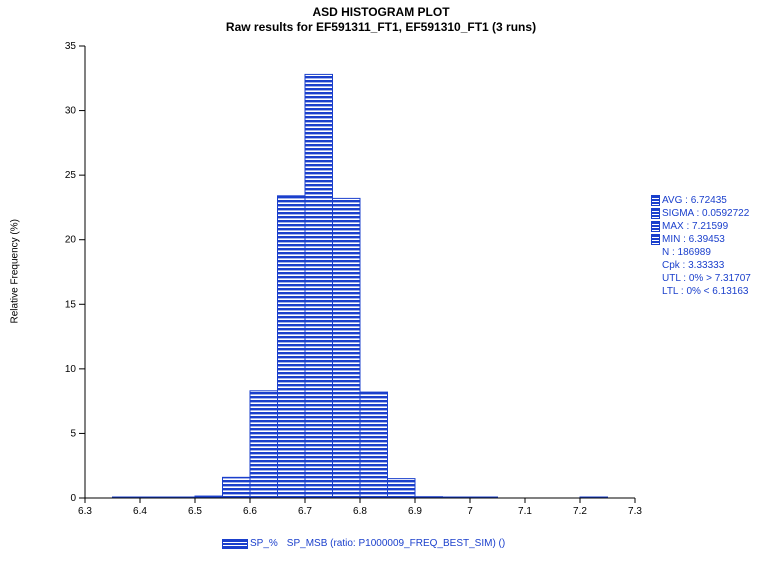 Image resolution: width=762 pixels, height=562 pixels. What do you see at coordinates (686, 252) in the screenshot?
I see `stat-text: N : 186989` at bounding box center [686, 252].